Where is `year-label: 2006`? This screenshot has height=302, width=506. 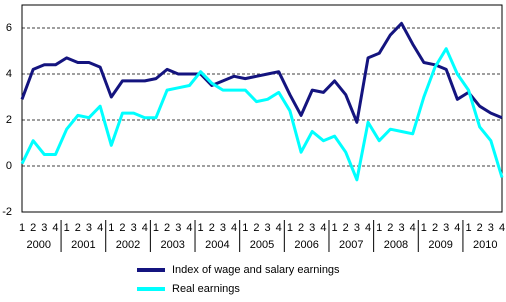
year-label: 2006 is located at coordinates (306, 245).